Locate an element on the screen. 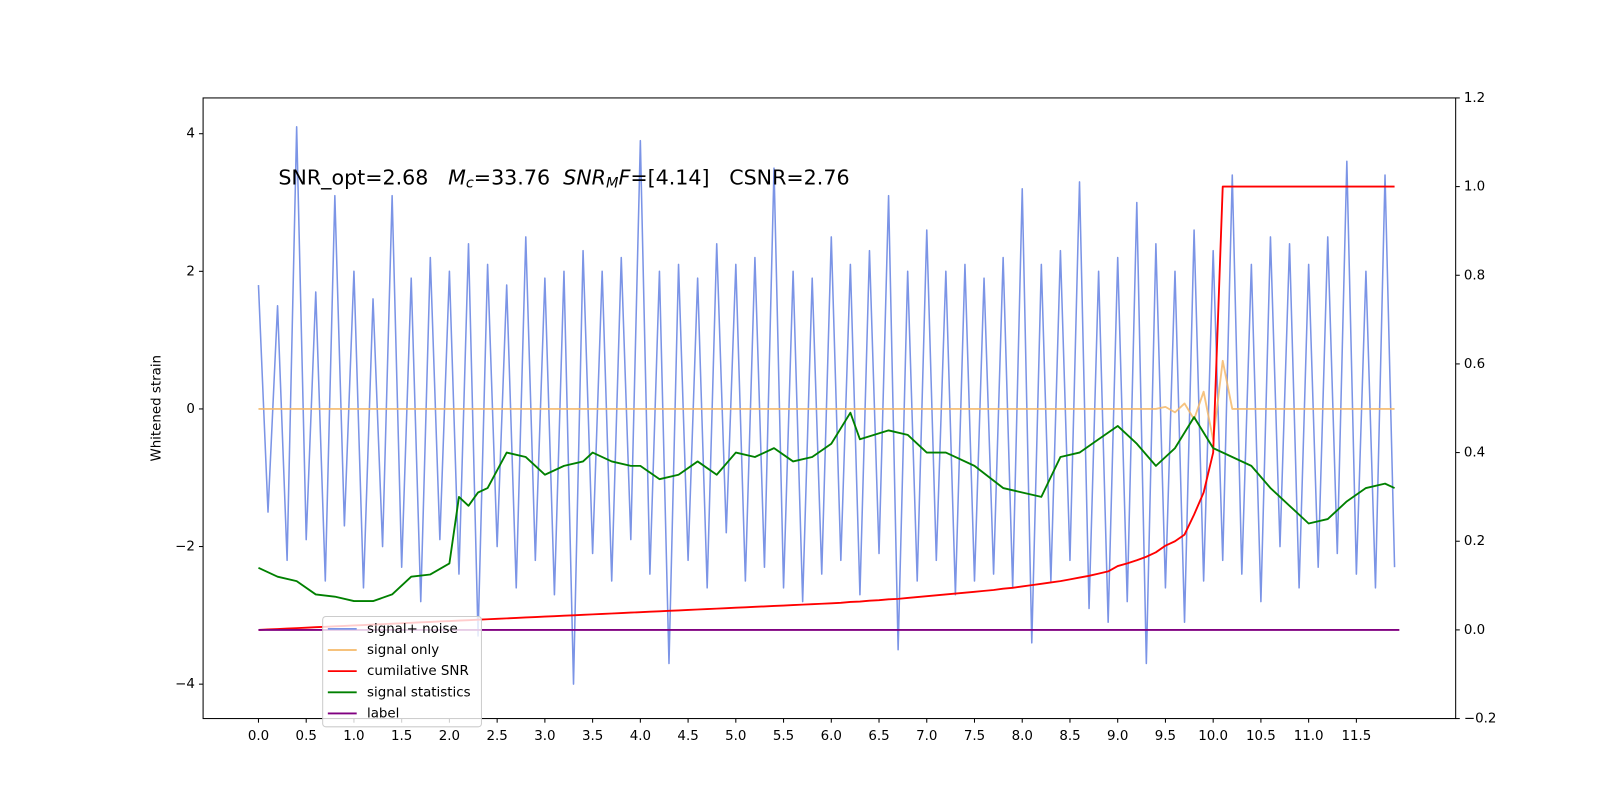  x-tick-label: 7.0 is located at coordinates (926, 736).